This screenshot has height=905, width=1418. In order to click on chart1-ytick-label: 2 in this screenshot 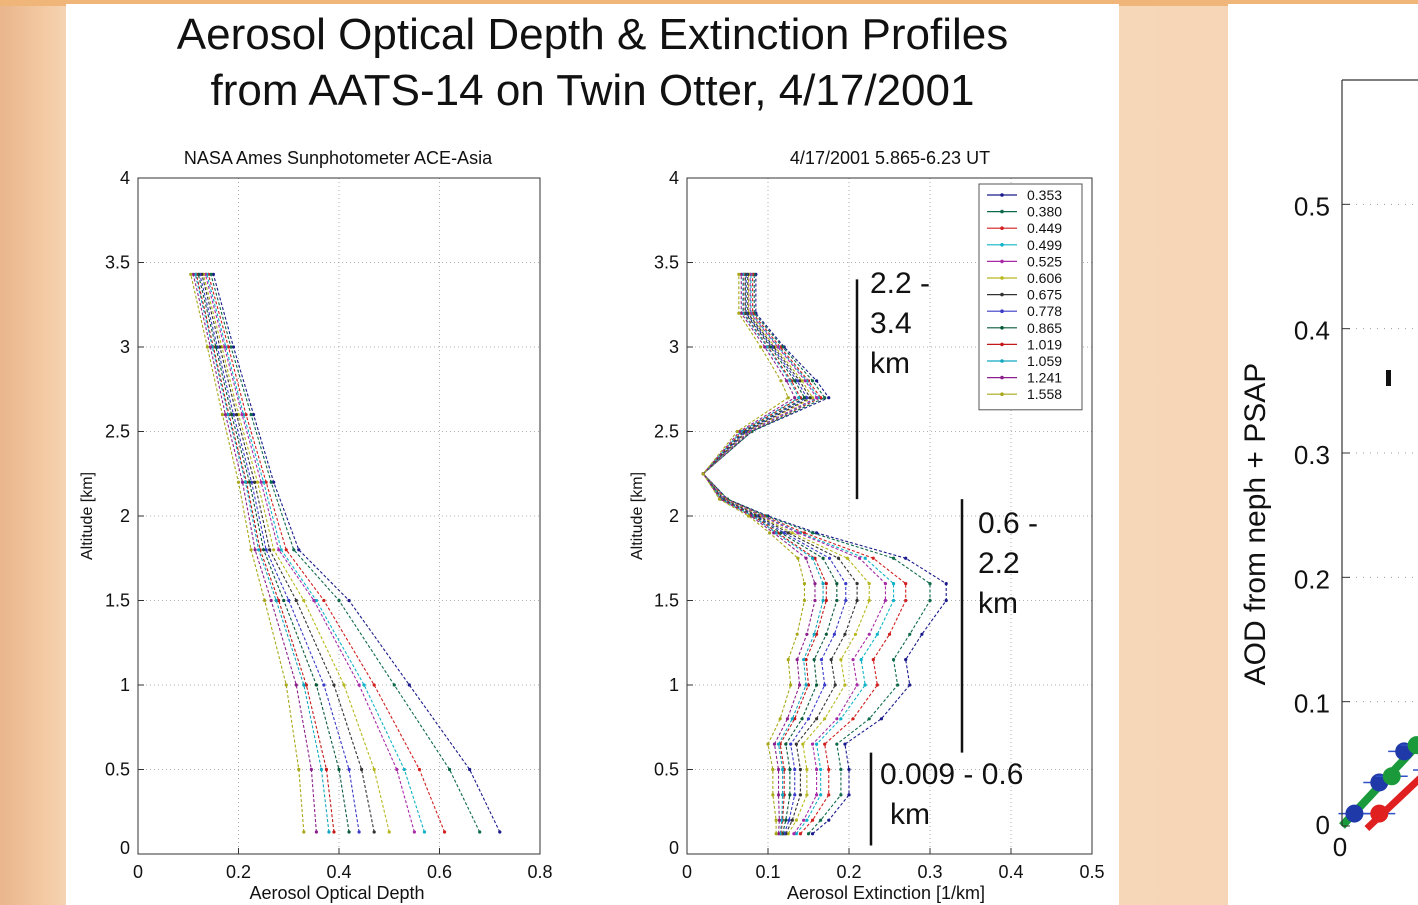, I will do `click(125, 516)`.